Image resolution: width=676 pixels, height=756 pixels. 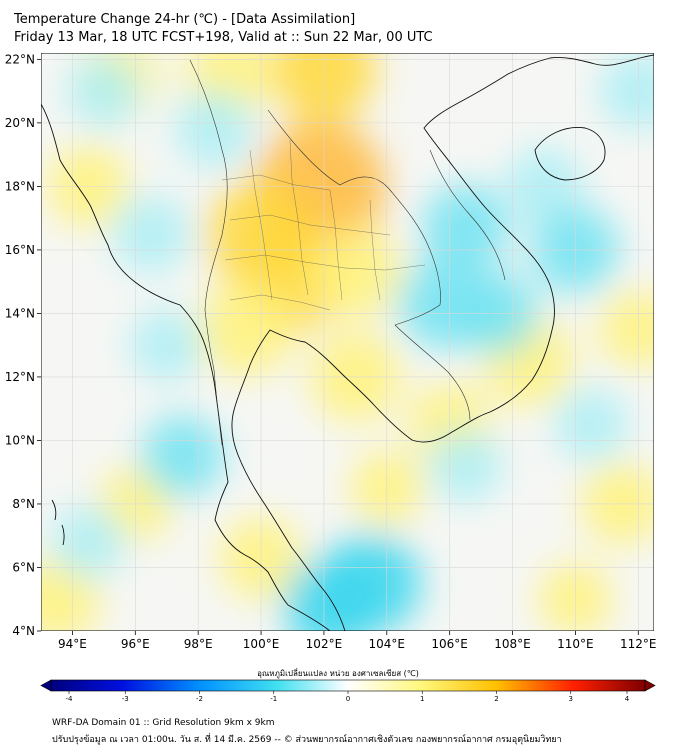 I want to click on lat-tick-label: 16°N, so click(x=20, y=250).